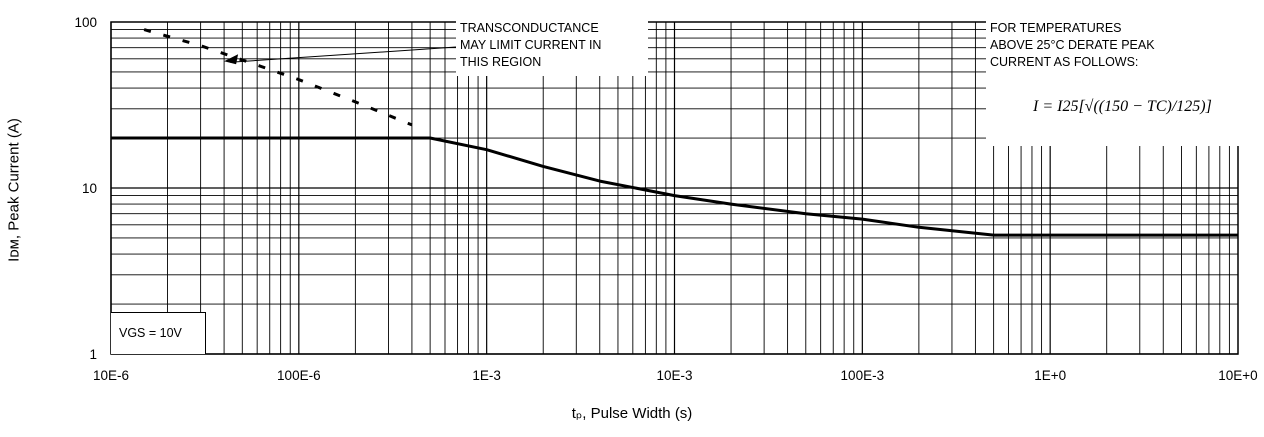 This screenshot has width=1264, height=437. Describe the element at coordinates (1056, 28) in the screenshot. I see `derate-line-1: FOR TEMPERATURES` at that location.